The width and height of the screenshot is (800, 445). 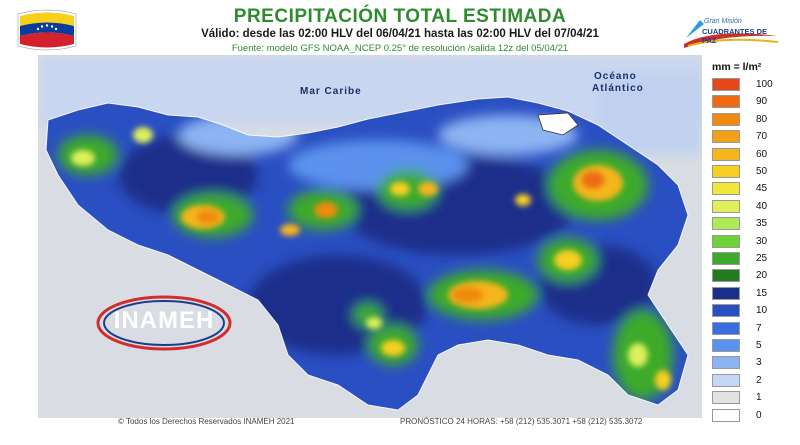 I want to click on inameh-logo-icon, so click(x=164, y=323).